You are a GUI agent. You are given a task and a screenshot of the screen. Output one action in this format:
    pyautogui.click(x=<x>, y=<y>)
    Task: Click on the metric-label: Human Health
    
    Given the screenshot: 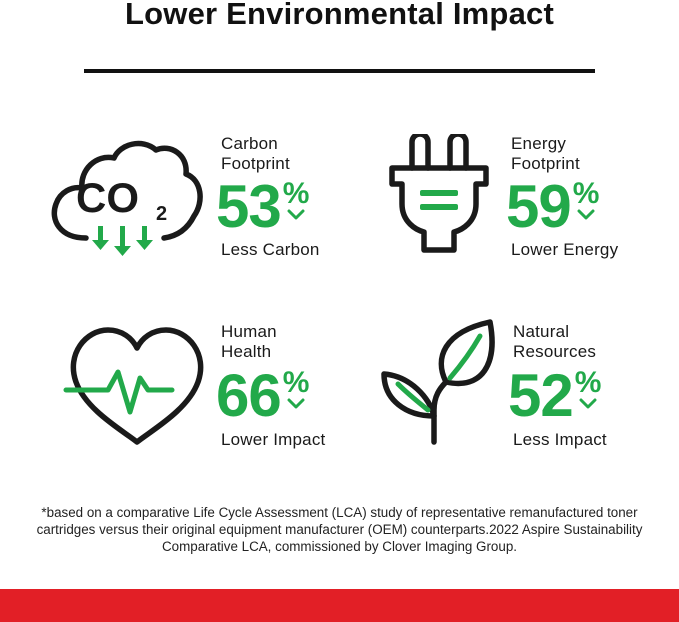 What is the action you would take?
    pyautogui.click(x=249, y=341)
    